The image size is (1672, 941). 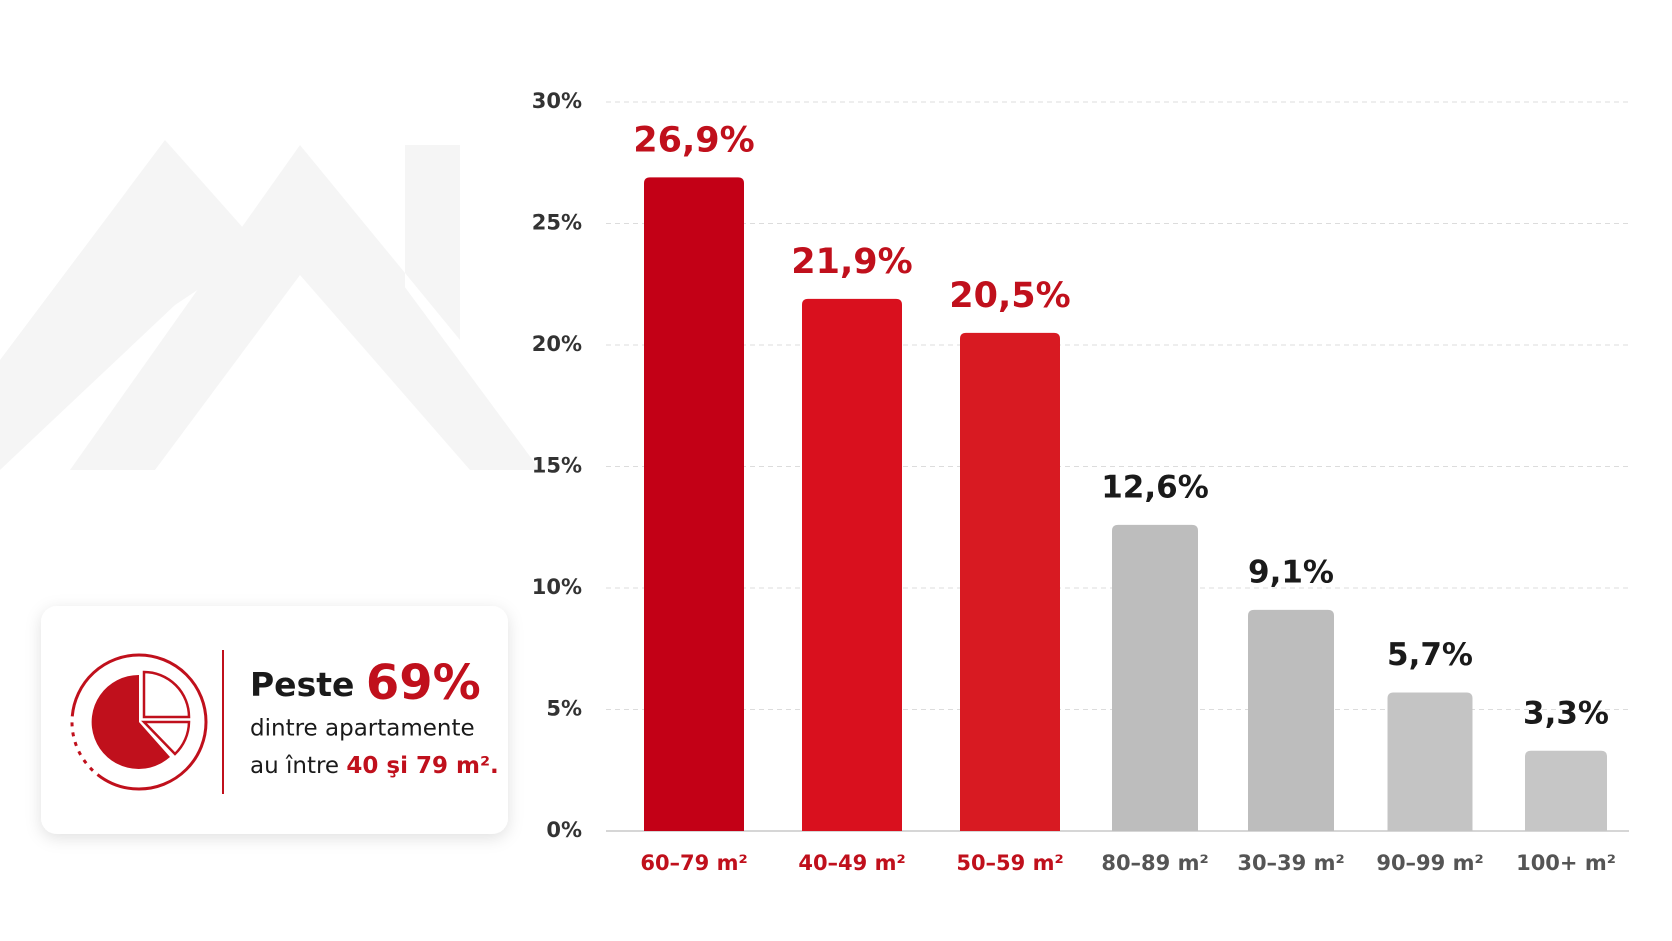 I want to click on x-tick-label: 60–79 m², so click(x=693, y=863).